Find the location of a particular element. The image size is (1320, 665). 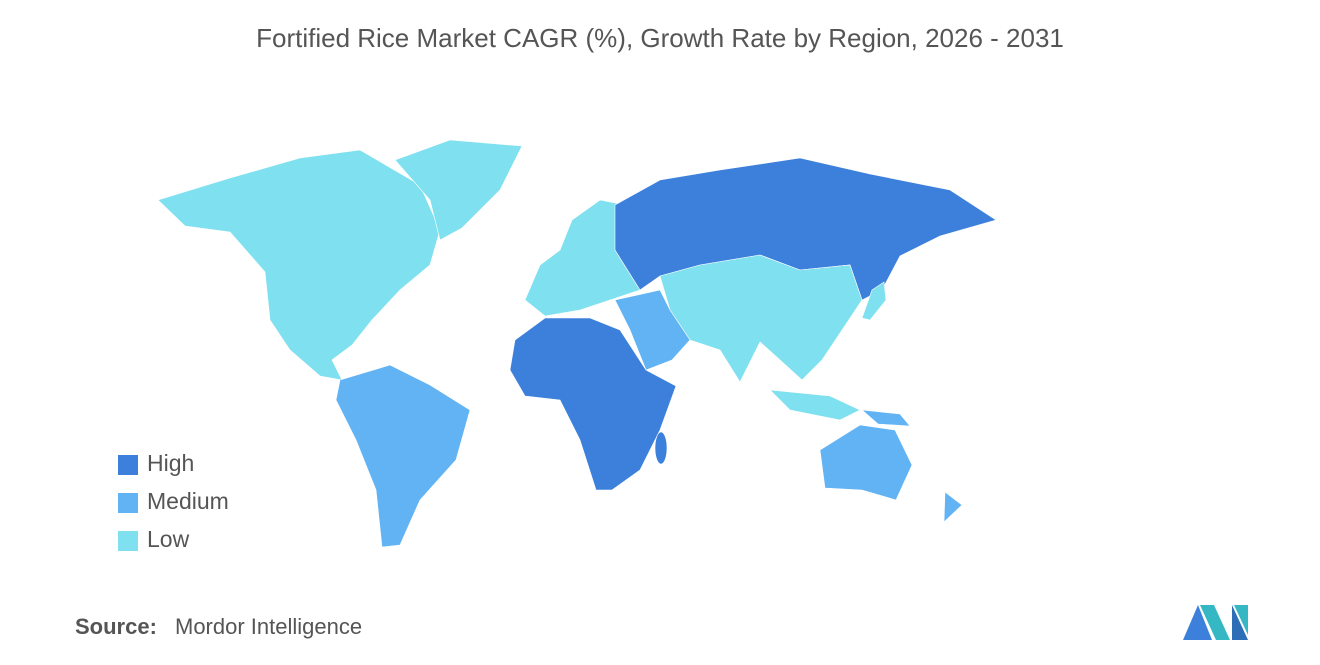

legend-label: Low is located at coordinates (168, 539).